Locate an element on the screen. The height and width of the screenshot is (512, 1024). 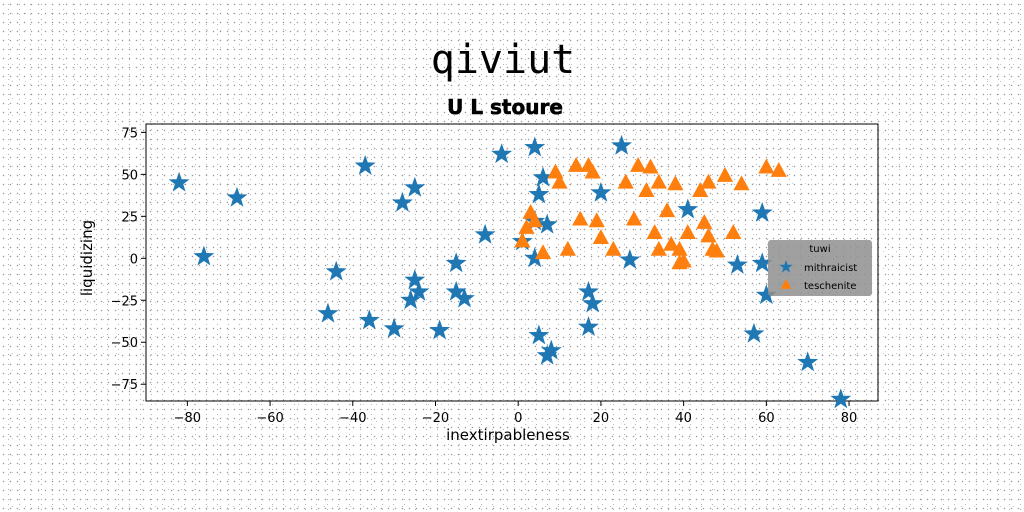
y-axis-label: liquidizing is located at coordinates (87, 258).